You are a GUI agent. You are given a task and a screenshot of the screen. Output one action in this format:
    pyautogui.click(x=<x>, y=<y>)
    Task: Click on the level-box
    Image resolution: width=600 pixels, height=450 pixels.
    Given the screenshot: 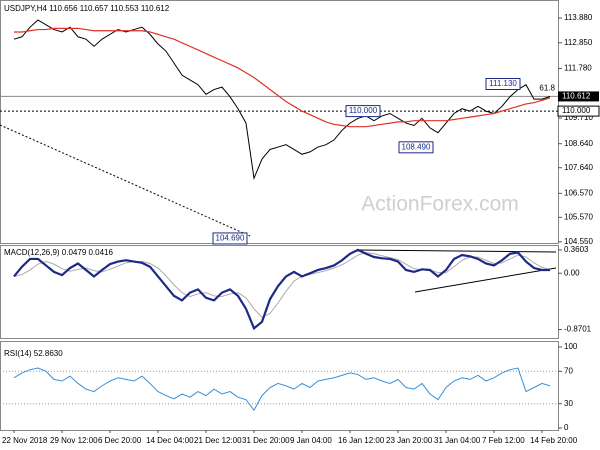 What is the action you would take?
    pyautogui.click(x=578, y=111)
    